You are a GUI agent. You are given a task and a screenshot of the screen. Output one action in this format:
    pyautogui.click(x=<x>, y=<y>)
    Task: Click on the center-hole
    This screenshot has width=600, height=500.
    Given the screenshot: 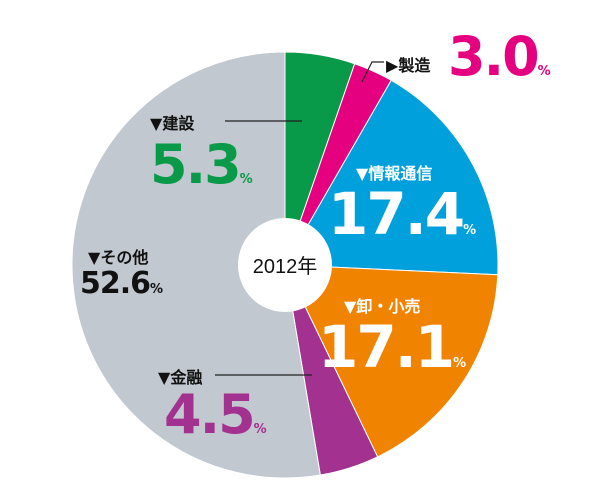 What is the action you would take?
    pyautogui.click(x=285, y=265)
    